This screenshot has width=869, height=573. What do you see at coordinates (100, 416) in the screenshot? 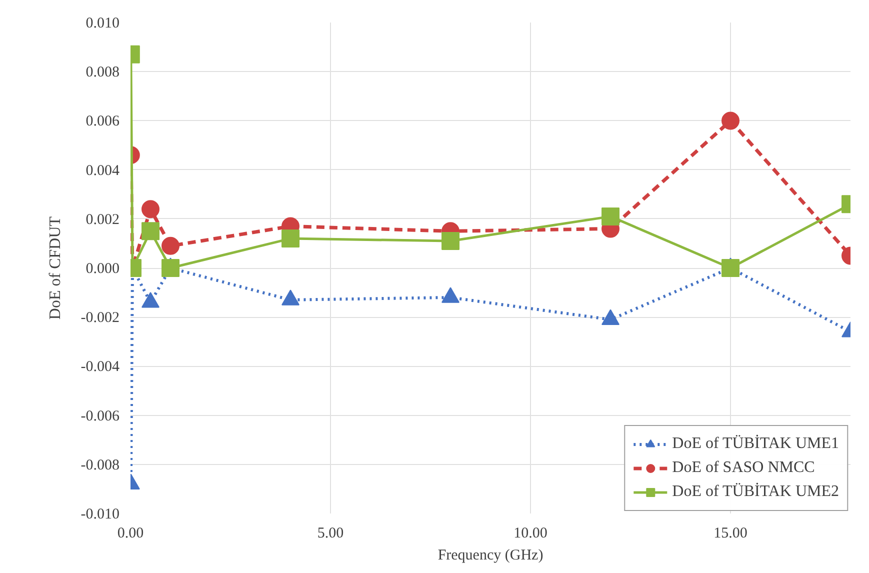
I see `y-tick-label: -0.006` at bounding box center [100, 416].